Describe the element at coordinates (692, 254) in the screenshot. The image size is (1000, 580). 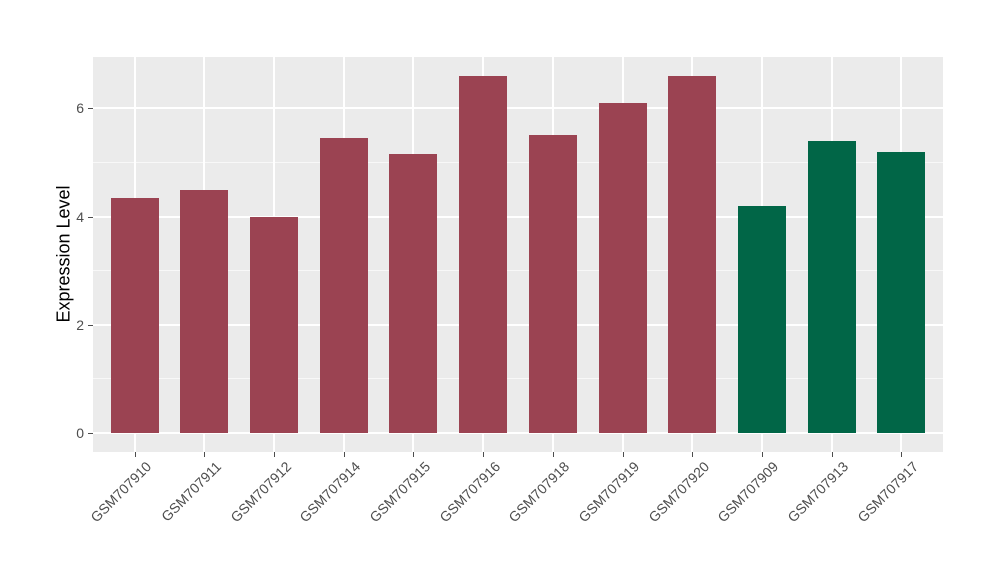
I see `bar-GSM707920` at that location.